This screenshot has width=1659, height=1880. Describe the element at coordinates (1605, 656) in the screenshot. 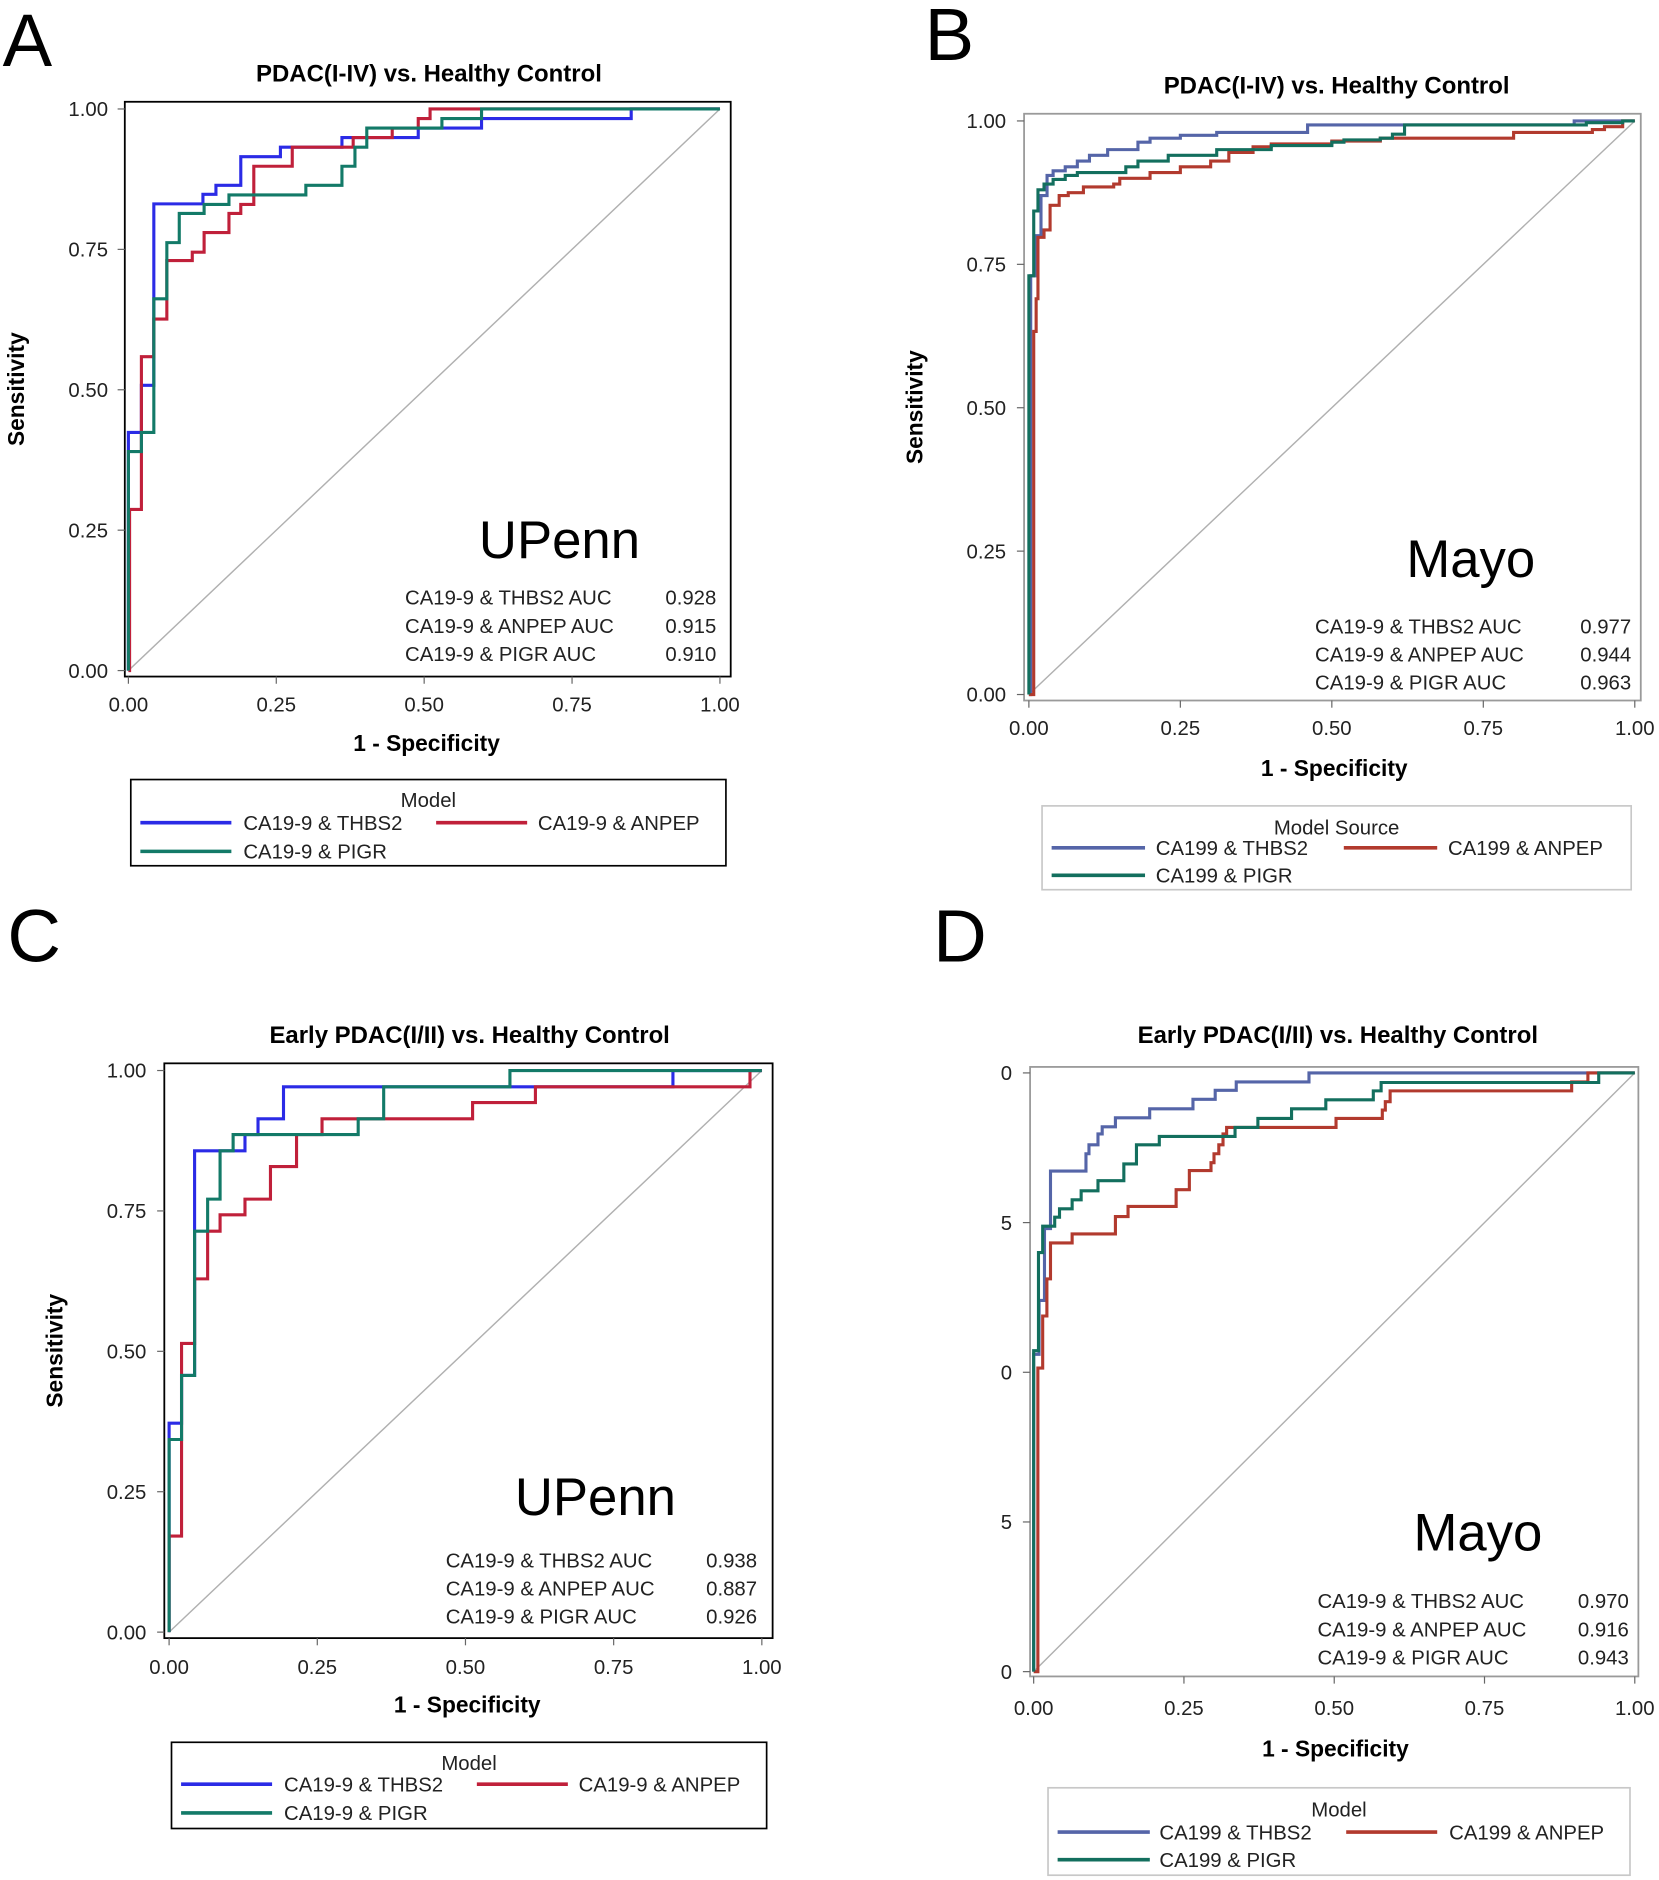

I see `auc-value: 0.944` at that location.